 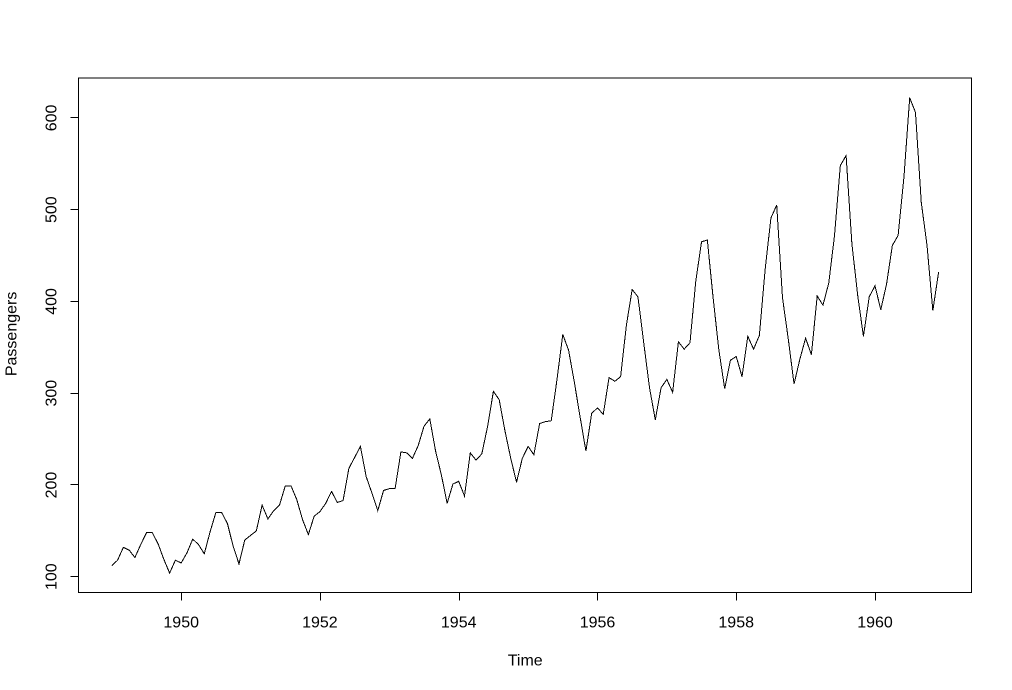 I want to click on svg-text: 1950, so click(x=181, y=623).